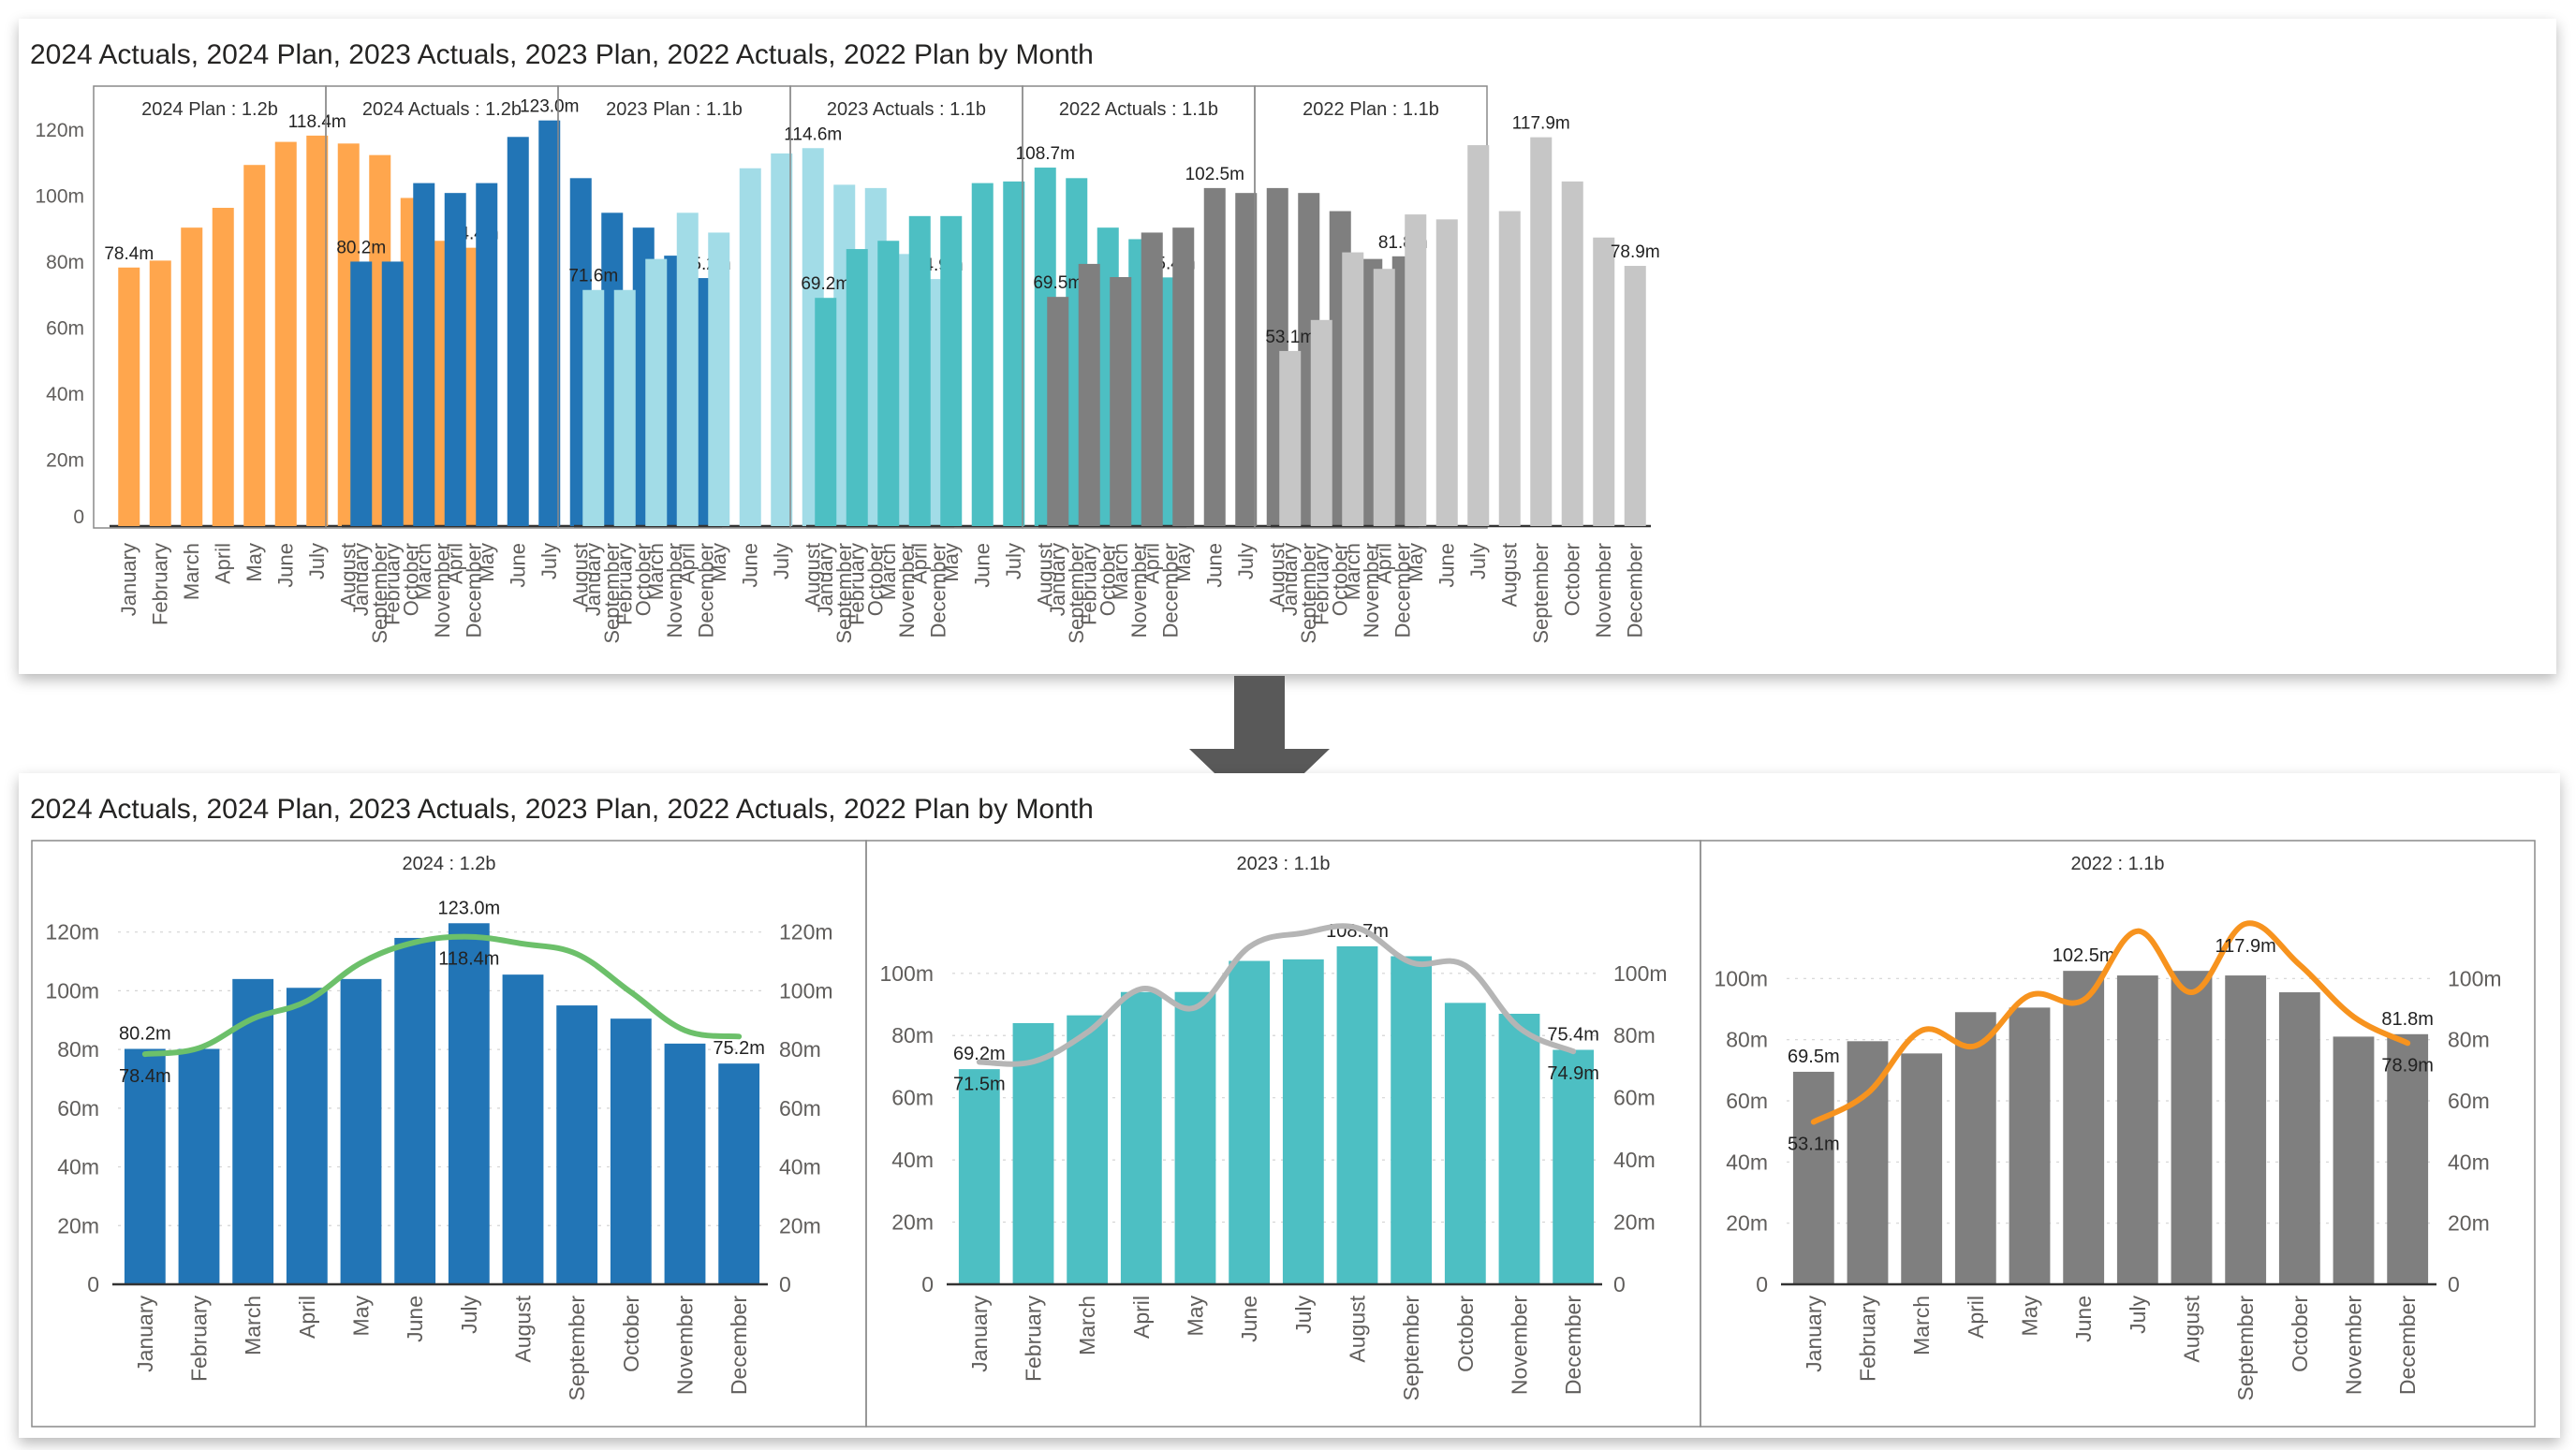  I want to click on data-label: 117.9m, so click(1541, 124).